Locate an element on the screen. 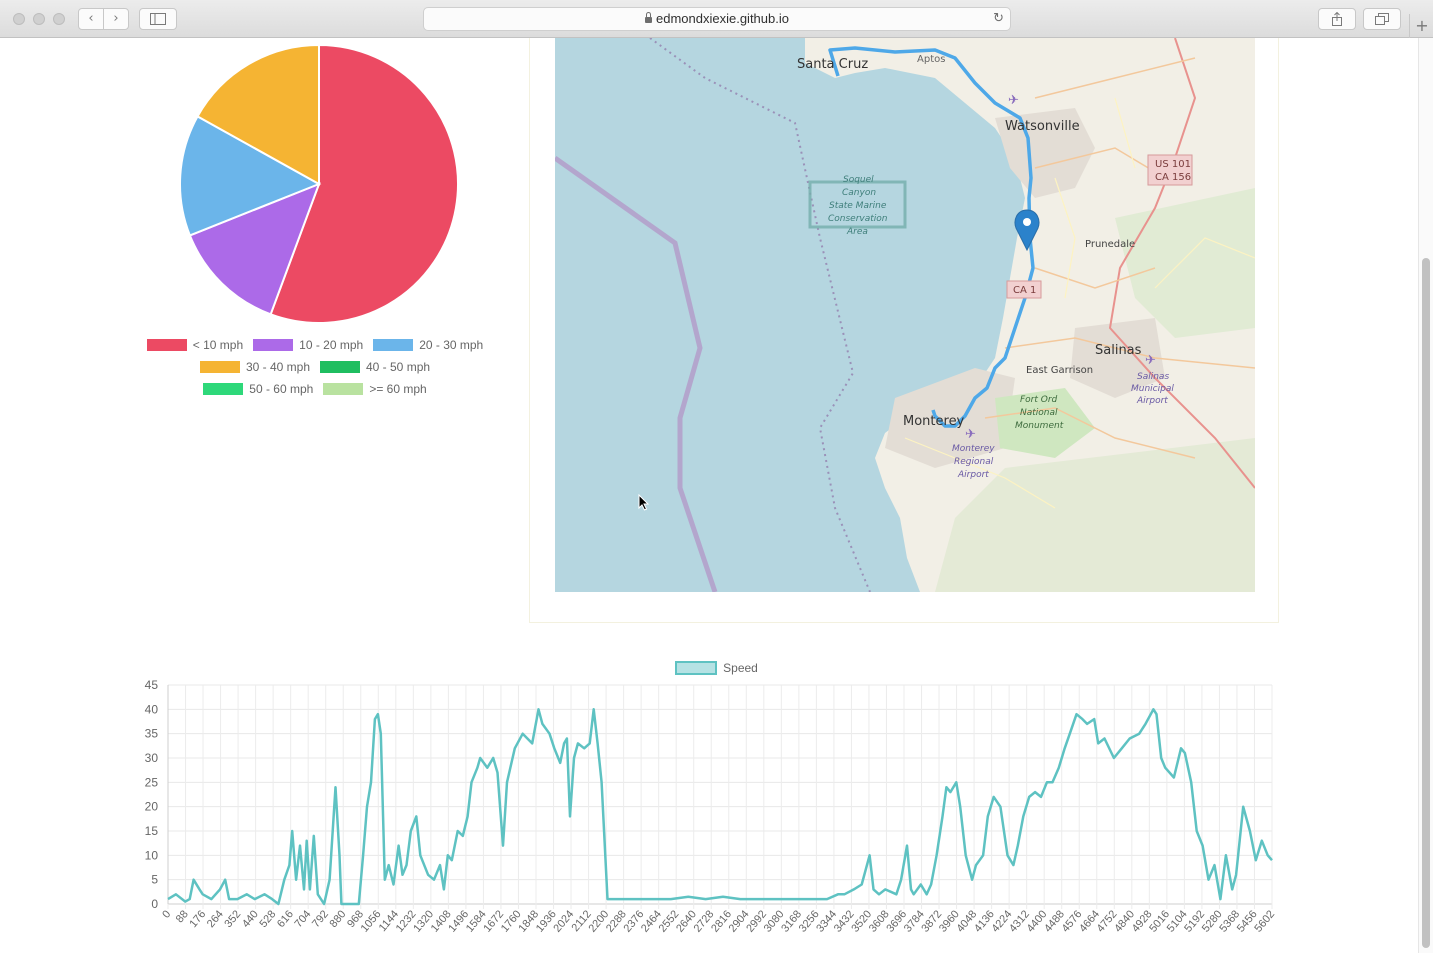  y-tick-label: 10 is located at coordinates (152, 855).